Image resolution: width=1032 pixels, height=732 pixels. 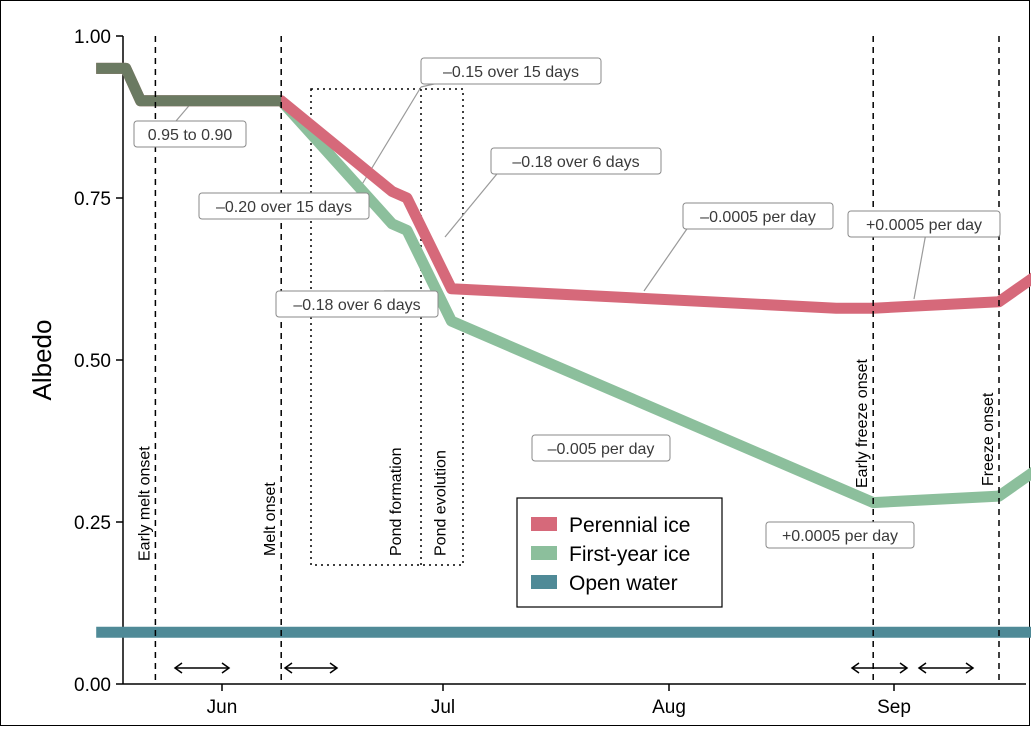 I want to click on annotation-text: –0.0005 per day, so click(x=758, y=217).